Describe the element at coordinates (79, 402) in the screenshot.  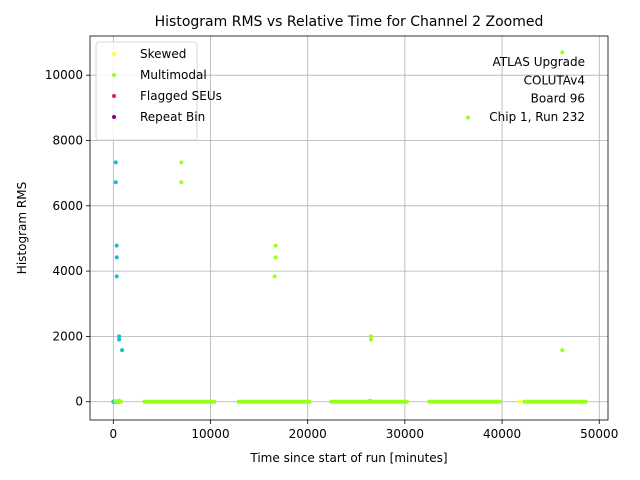
I see `y-tick-label: 0` at that location.